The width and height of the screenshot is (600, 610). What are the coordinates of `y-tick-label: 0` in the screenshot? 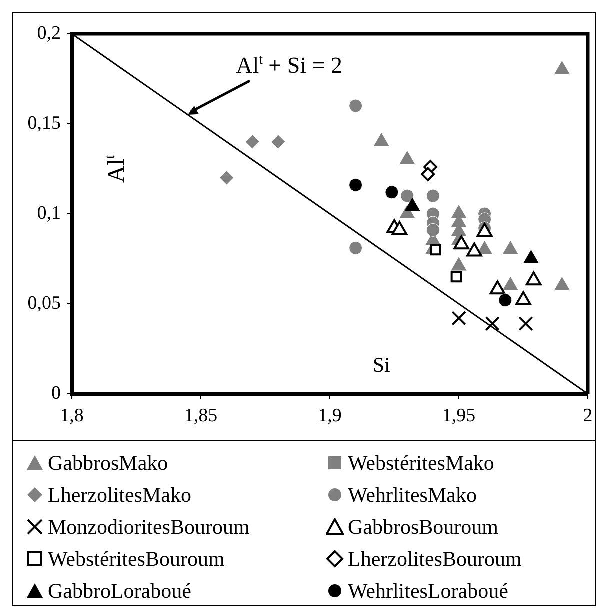 It's located at (56, 393).